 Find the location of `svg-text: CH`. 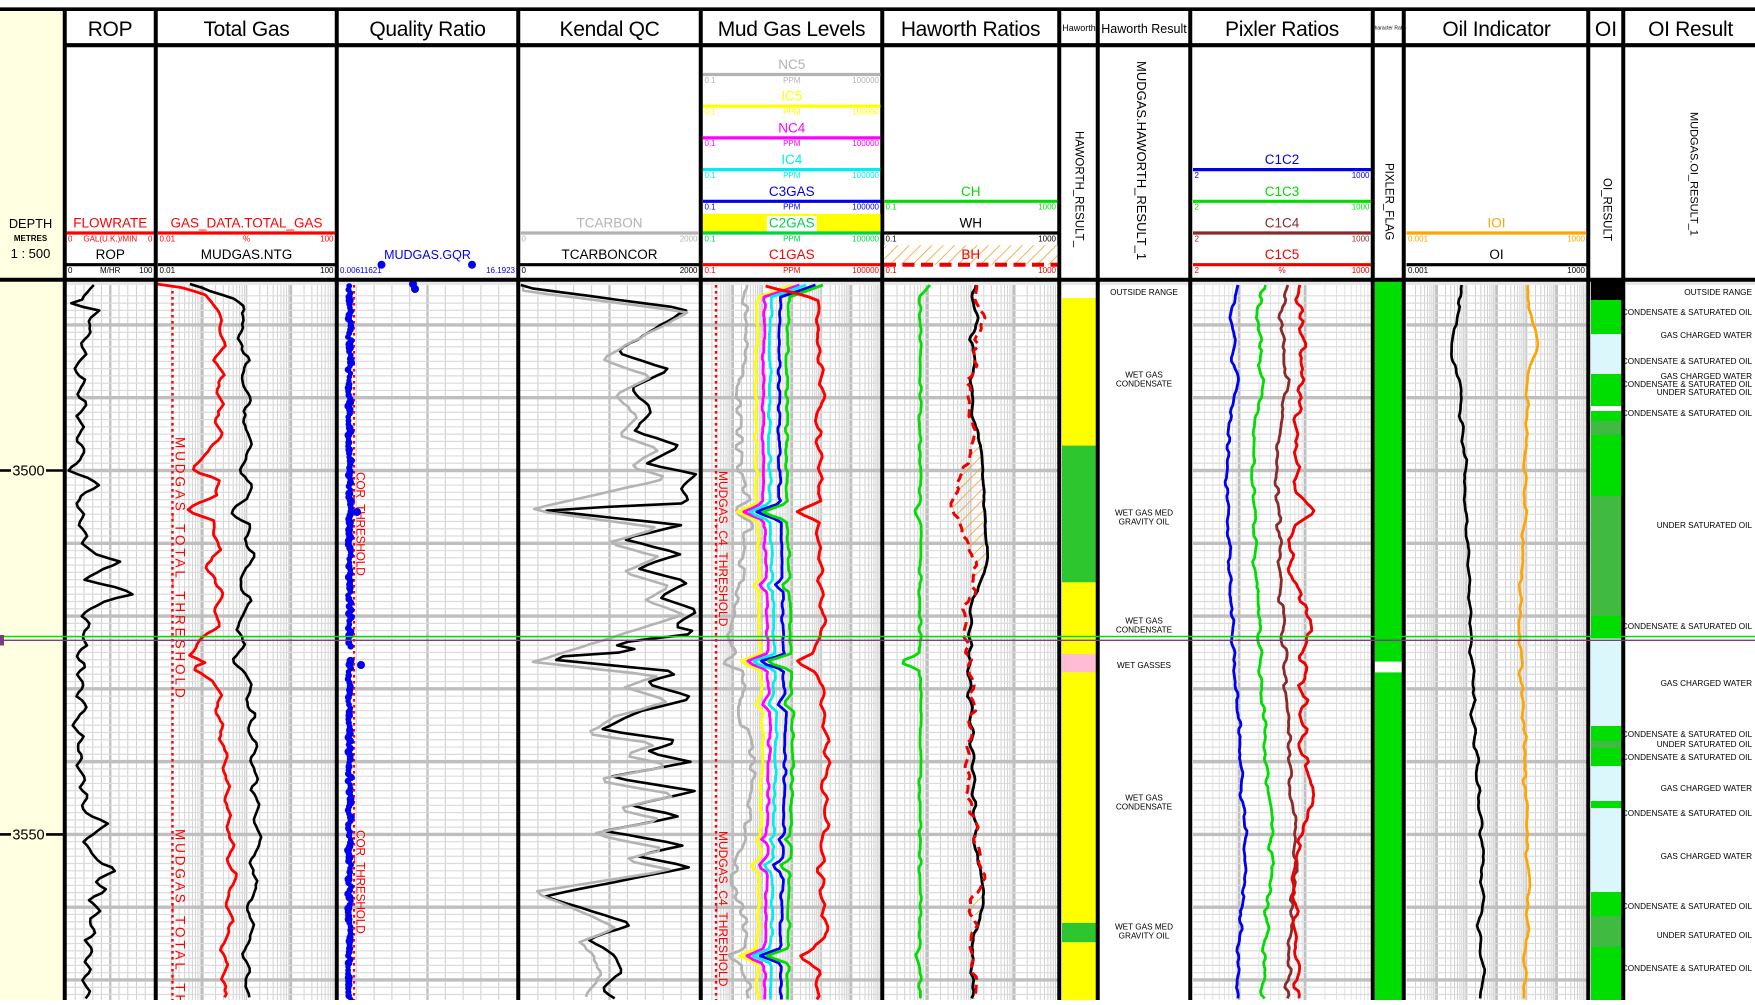

svg-text: CH is located at coordinates (971, 191).